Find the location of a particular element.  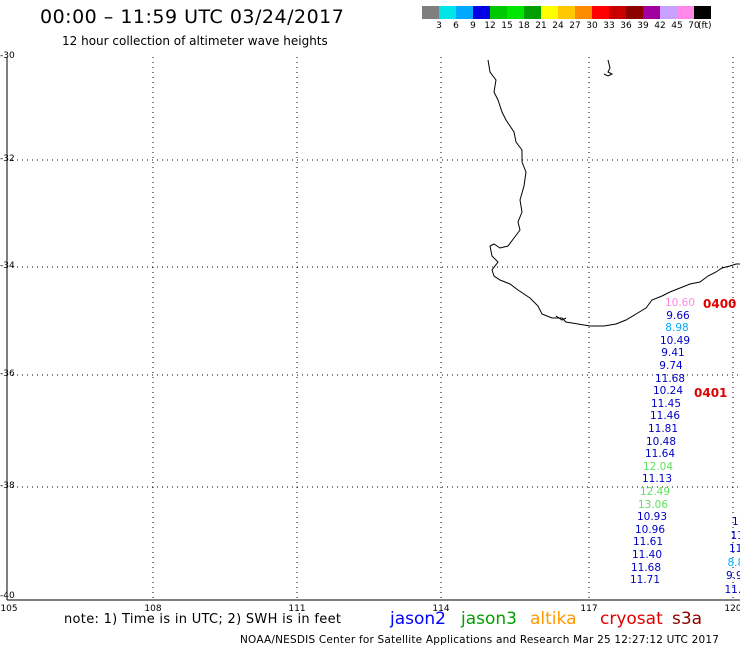

longitude-label: 117 is located at coordinates (589, 609).